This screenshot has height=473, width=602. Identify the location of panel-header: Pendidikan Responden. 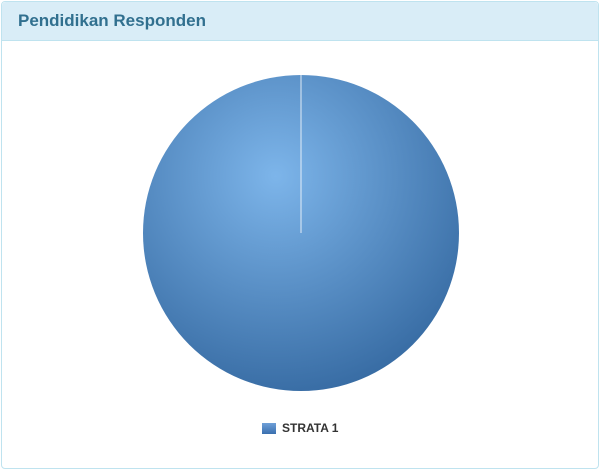
(300, 21).